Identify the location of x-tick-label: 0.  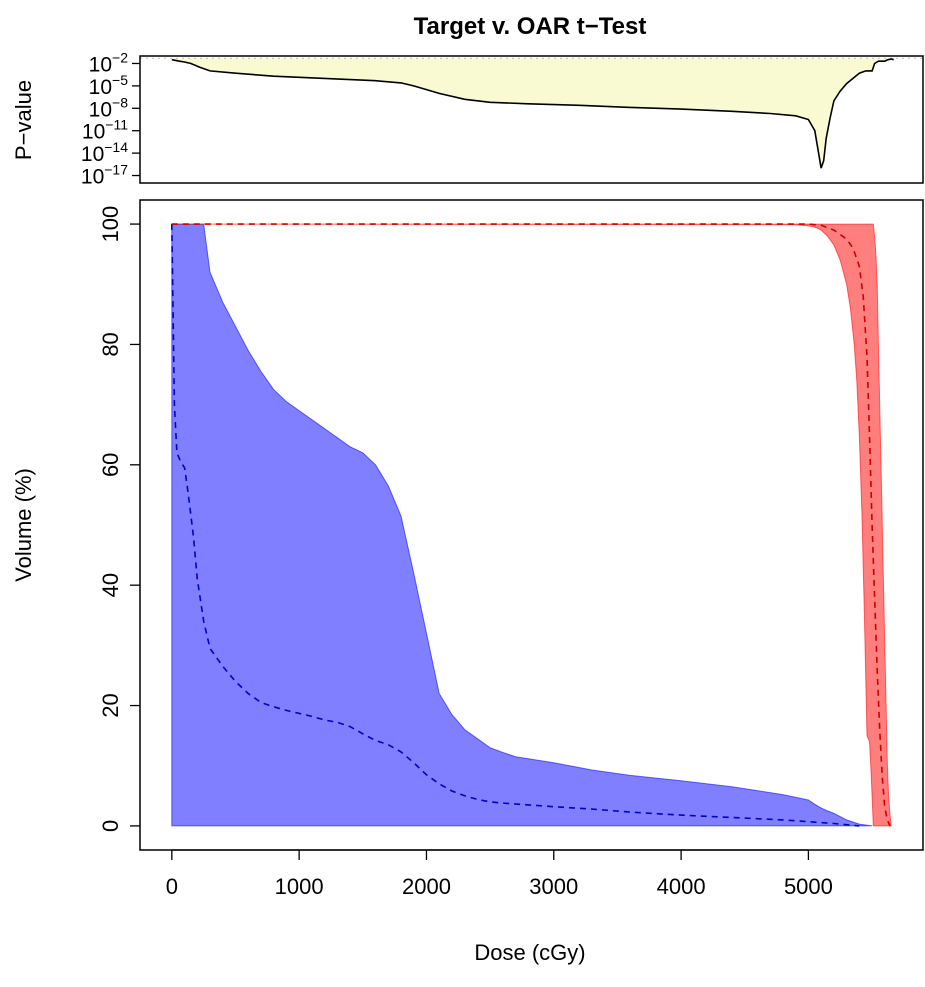
(172, 886).